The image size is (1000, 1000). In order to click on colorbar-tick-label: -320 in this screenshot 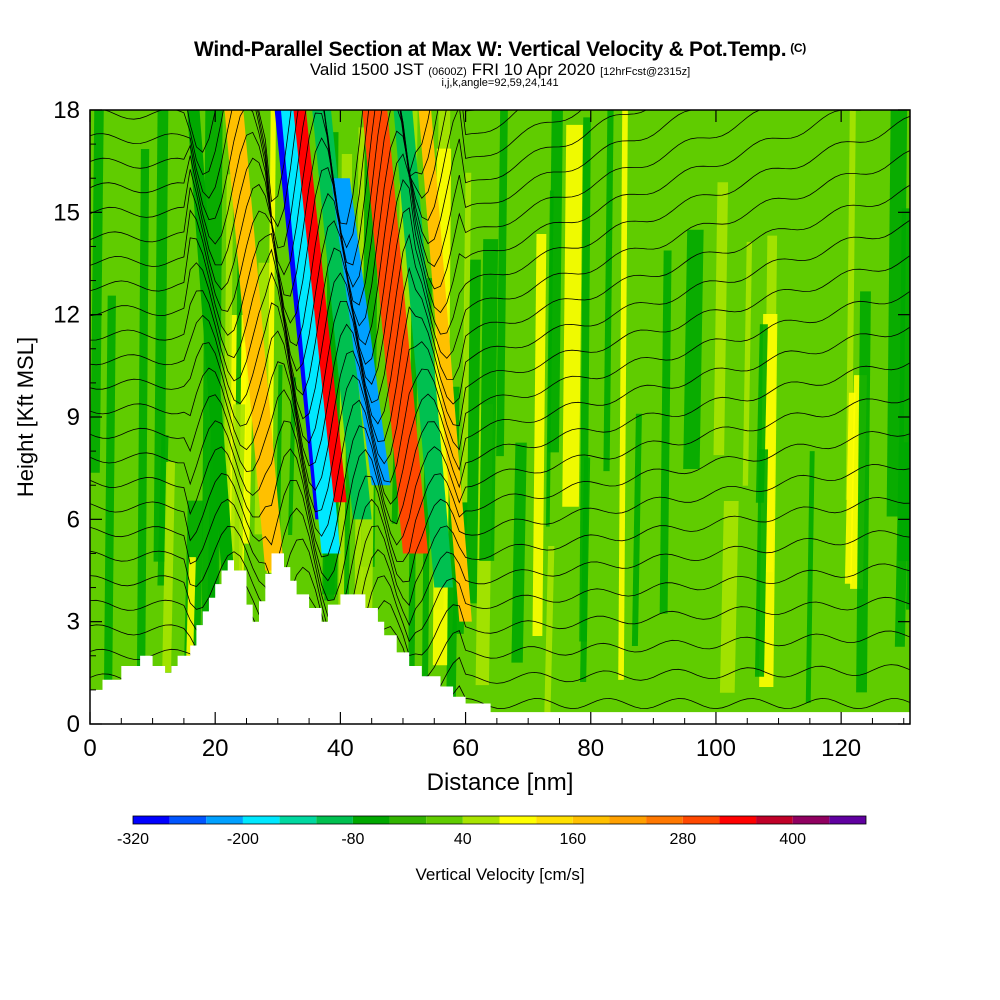, I will do `click(133, 839)`.